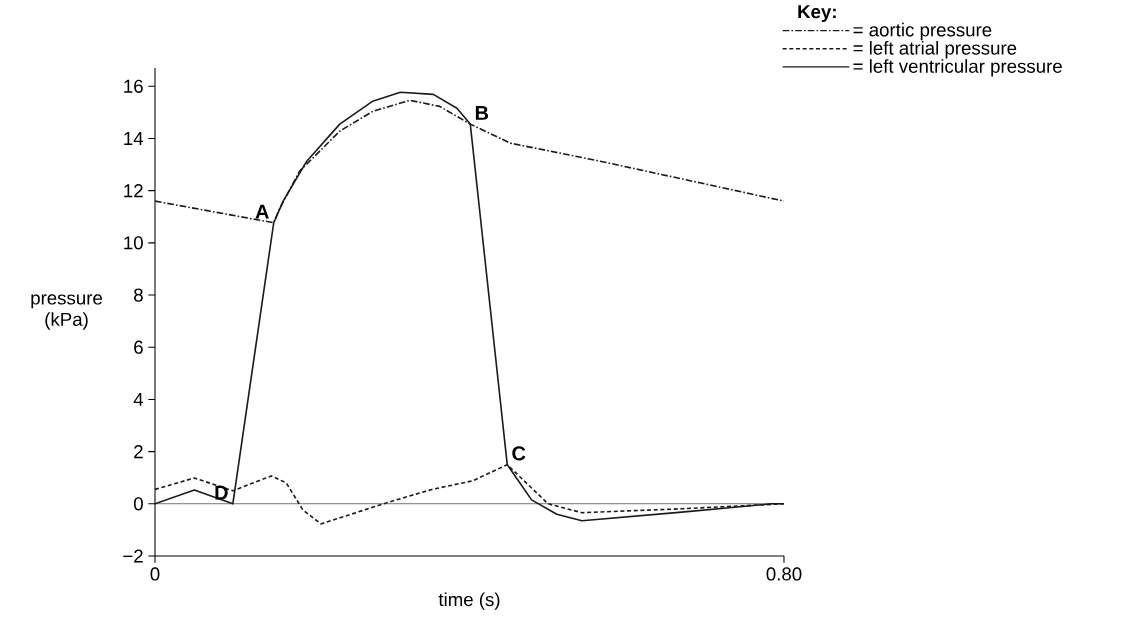  I want to click on annotation: B, so click(482, 113).